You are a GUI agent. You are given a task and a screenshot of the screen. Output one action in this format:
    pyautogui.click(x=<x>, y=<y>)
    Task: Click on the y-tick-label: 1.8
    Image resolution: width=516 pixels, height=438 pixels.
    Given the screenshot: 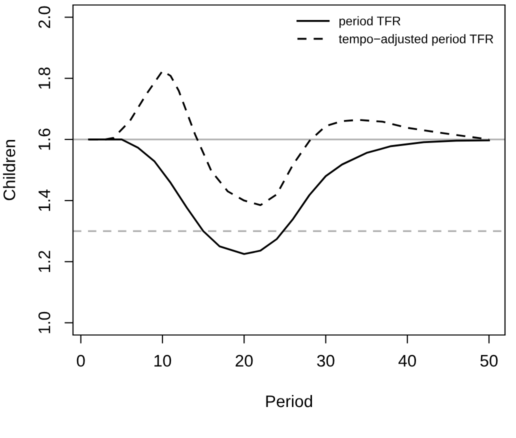 What is the action you would take?
    pyautogui.click(x=44, y=78)
    